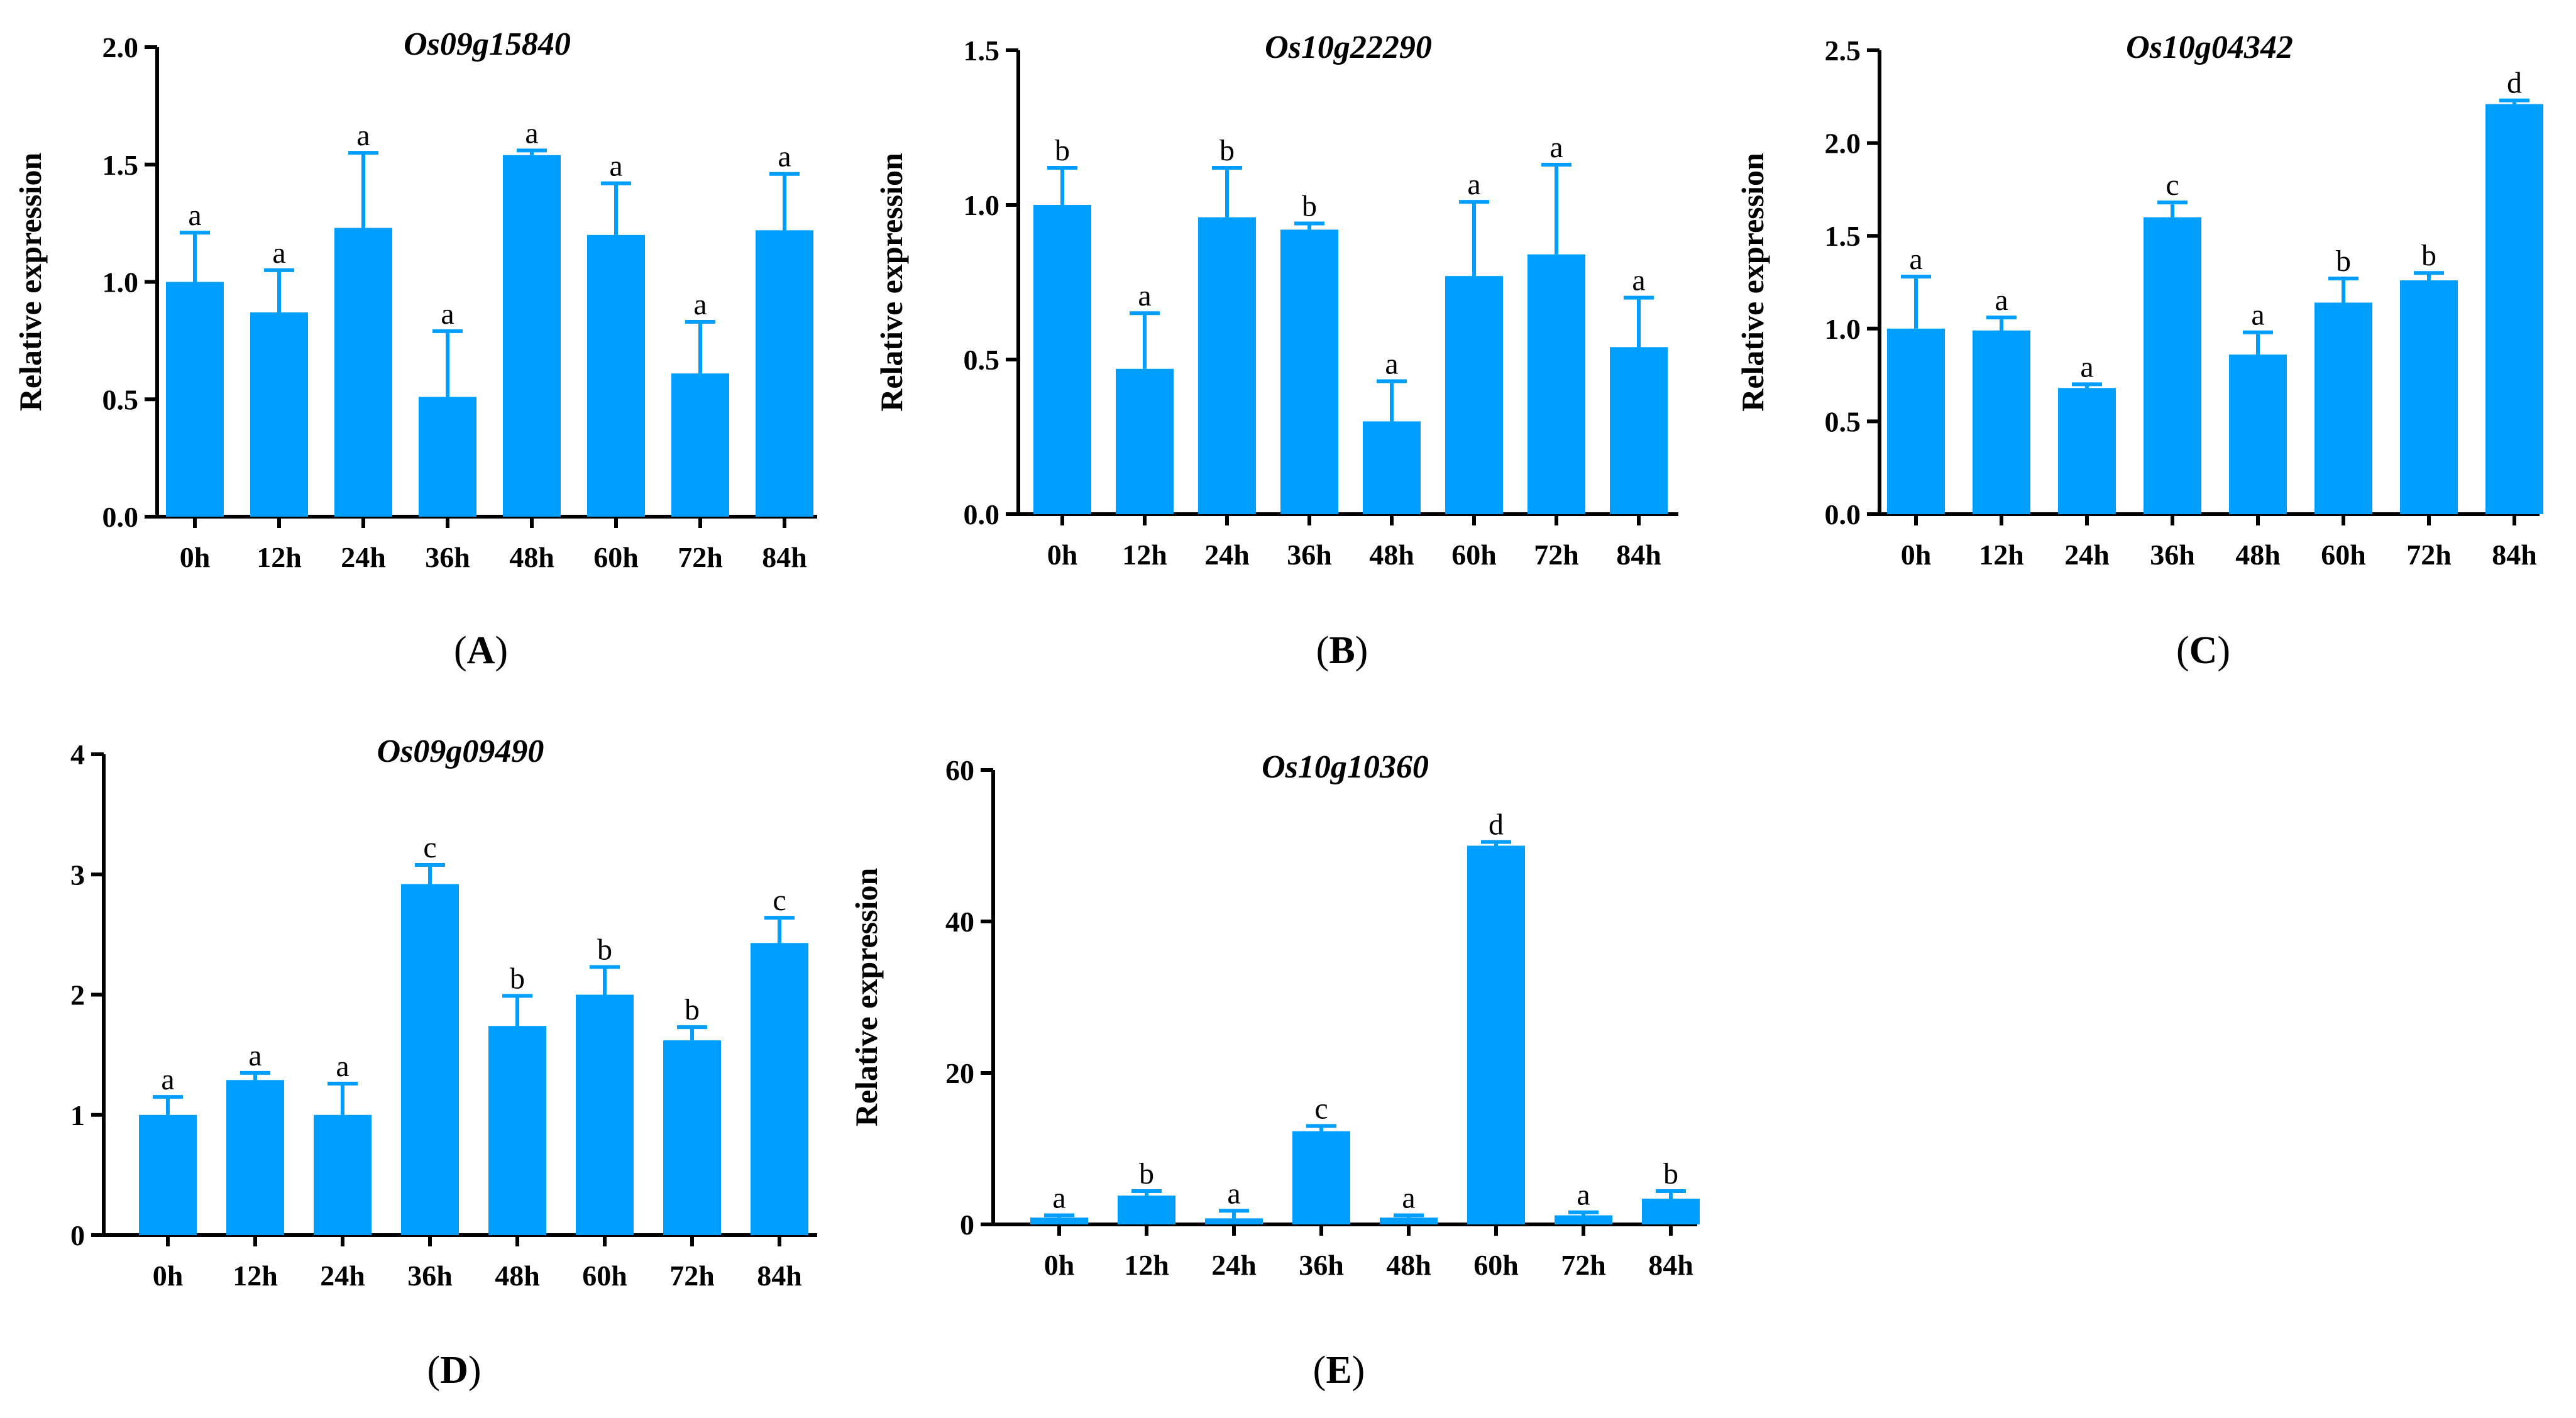 The image size is (2576, 1418). What do you see at coordinates (120, 47) in the screenshot?
I see `y-tick-label: 2.0` at bounding box center [120, 47].